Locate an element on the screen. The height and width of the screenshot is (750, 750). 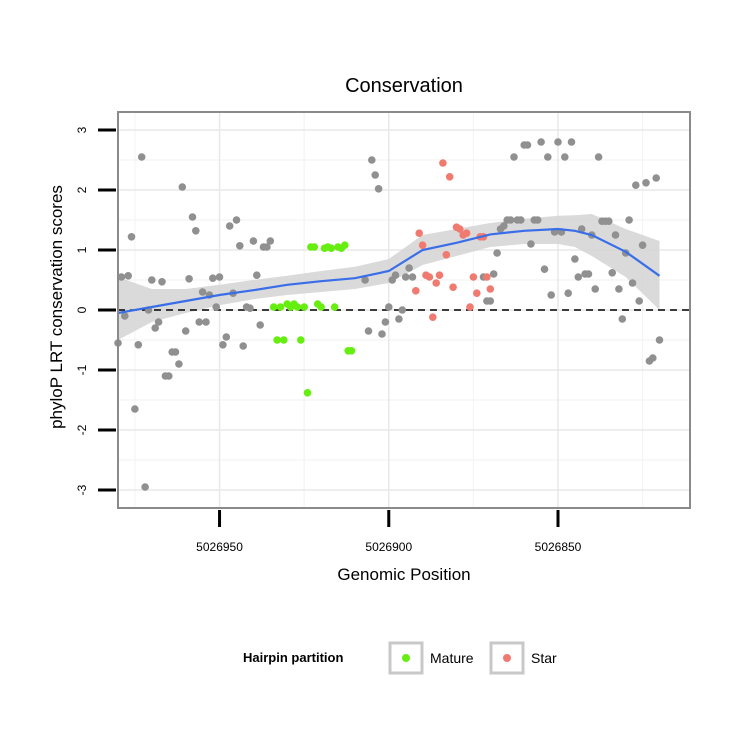
series-mature is located at coordinates (312, 319).